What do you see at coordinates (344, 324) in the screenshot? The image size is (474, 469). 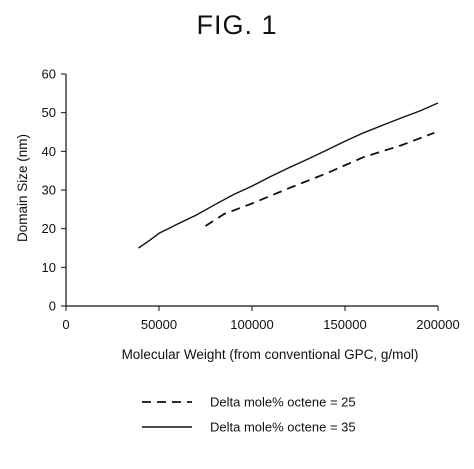 I see `x-tick-label: 150000` at bounding box center [344, 324].